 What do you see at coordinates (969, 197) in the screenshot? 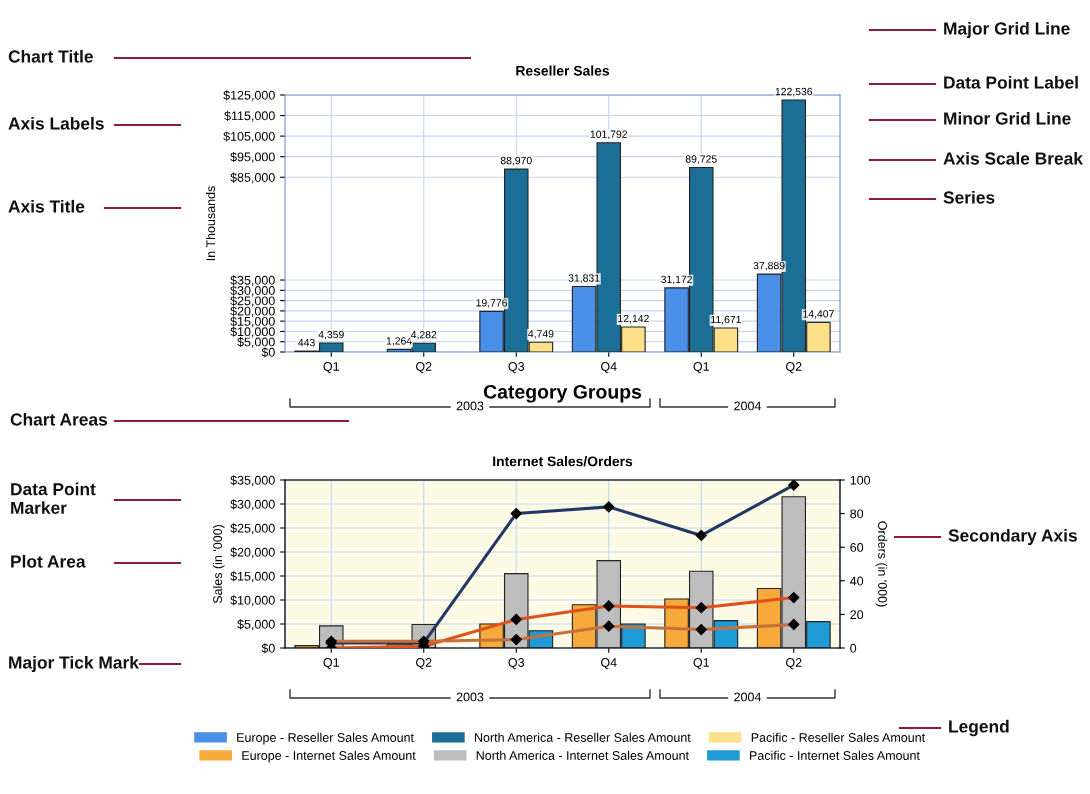
I see `text: Series` at bounding box center [969, 197].